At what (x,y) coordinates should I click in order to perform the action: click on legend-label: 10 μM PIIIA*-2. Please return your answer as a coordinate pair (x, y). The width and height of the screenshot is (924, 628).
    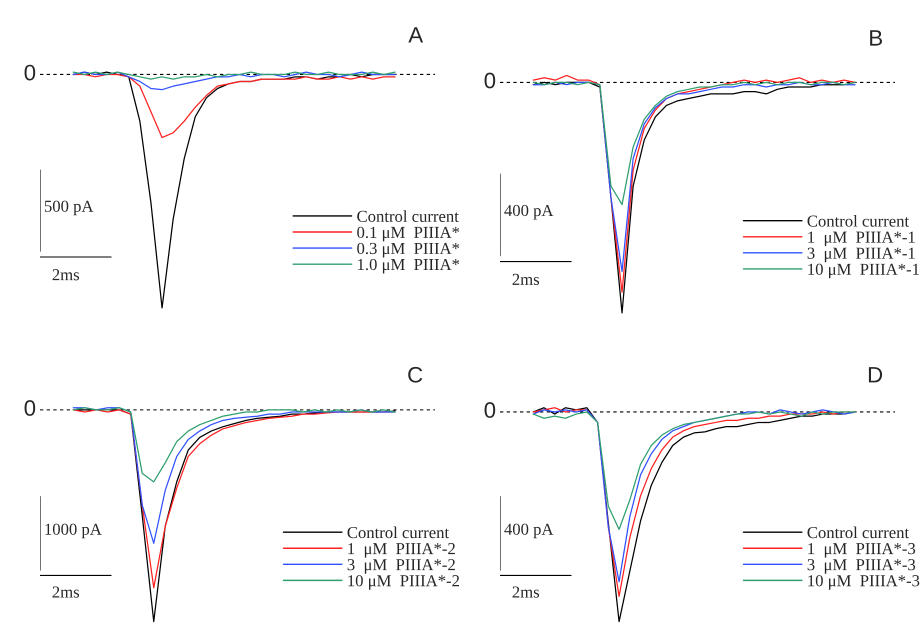
    Looking at the image, I should click on (404, 582).